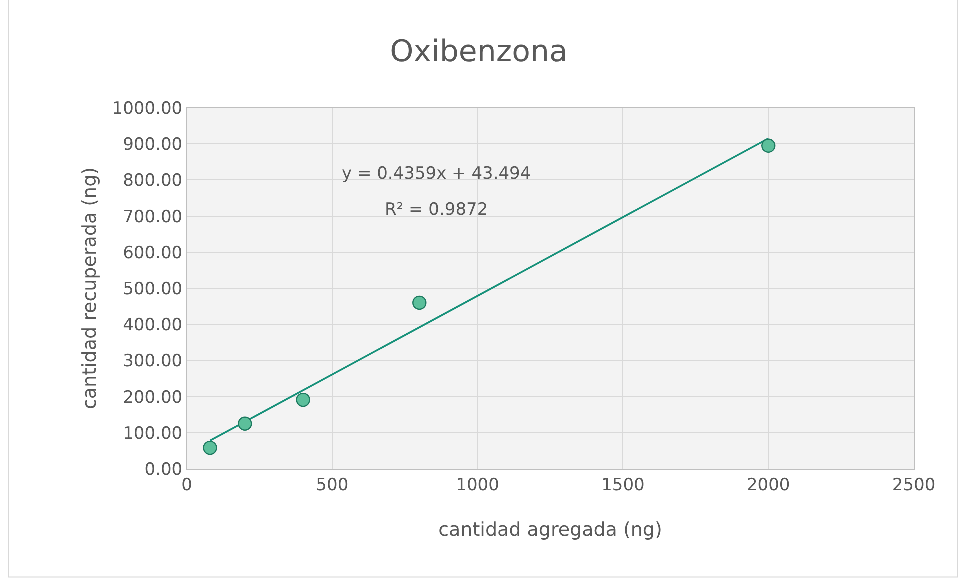 Image resolution: width=958 pixels, height=579 pixels. I want to click on y-tick-label: 0.00, so click(163, 470).